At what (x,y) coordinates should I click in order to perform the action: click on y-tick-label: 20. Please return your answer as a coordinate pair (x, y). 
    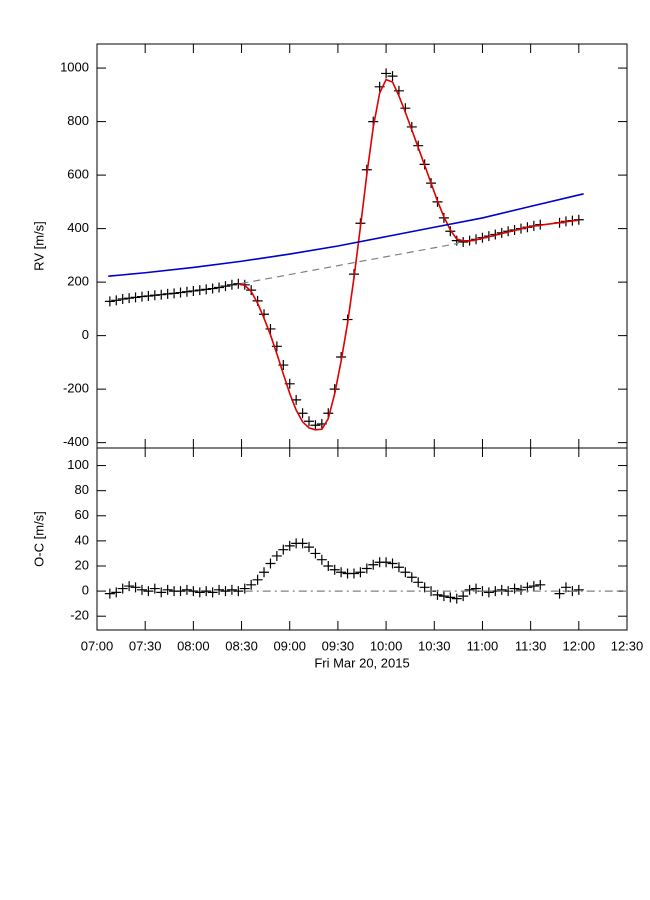
    Looking at the image, I should click on (82, 564).